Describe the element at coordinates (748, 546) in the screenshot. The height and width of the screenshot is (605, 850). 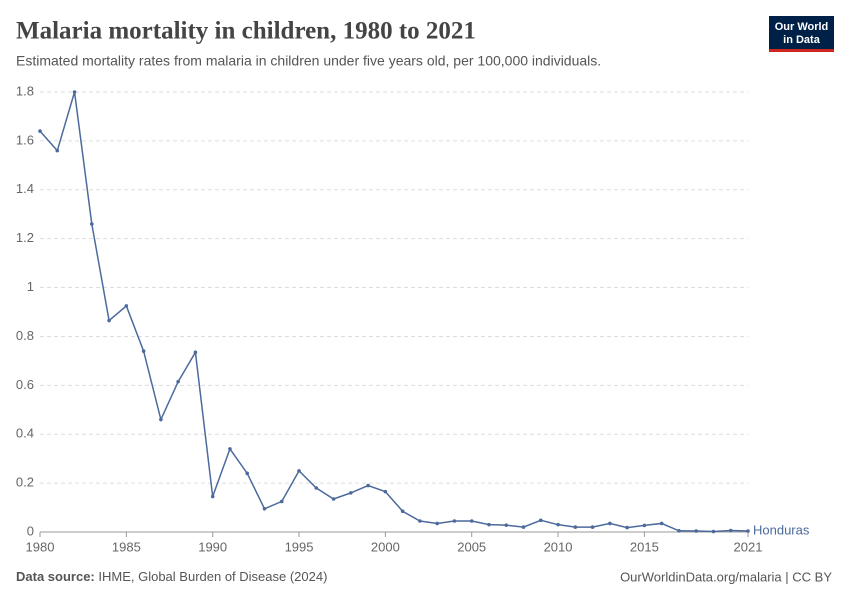
I see `x-tick-label: 2021` at that location.